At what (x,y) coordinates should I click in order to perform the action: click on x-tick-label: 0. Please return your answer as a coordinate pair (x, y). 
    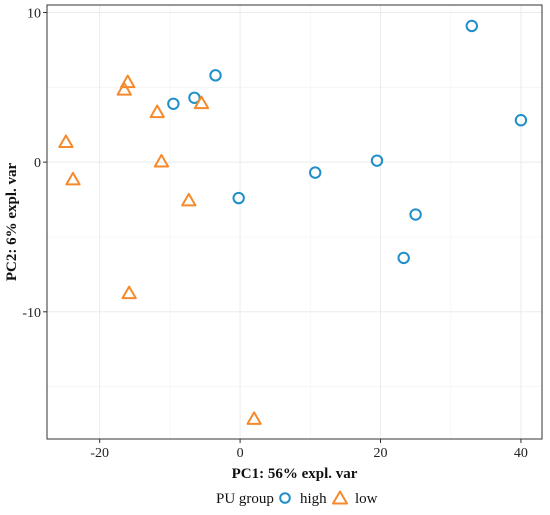
    Looking at the image, I should click on (240, 453).